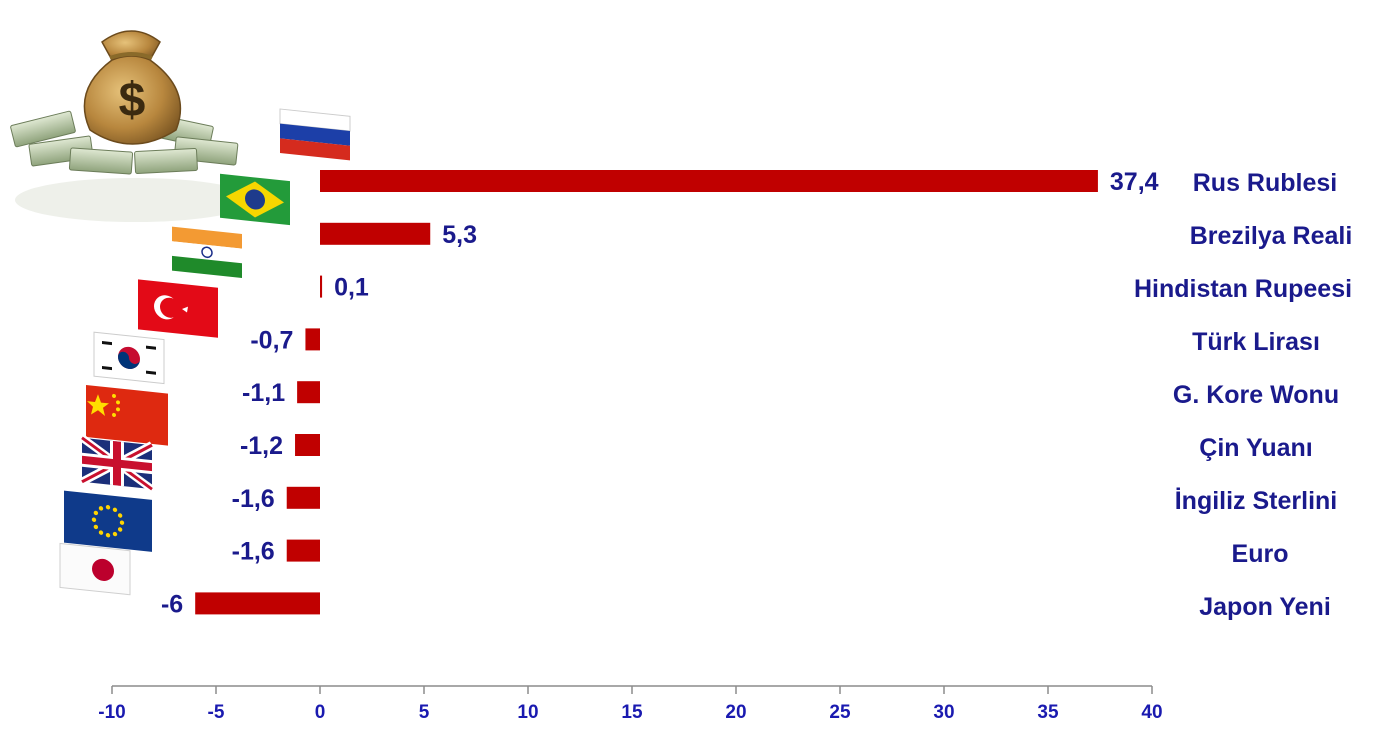  Describe the element at coordinates (1265, 183) in the screenshot. I see `category-label-rus-rublesi: Rus Rublesi` at that location.